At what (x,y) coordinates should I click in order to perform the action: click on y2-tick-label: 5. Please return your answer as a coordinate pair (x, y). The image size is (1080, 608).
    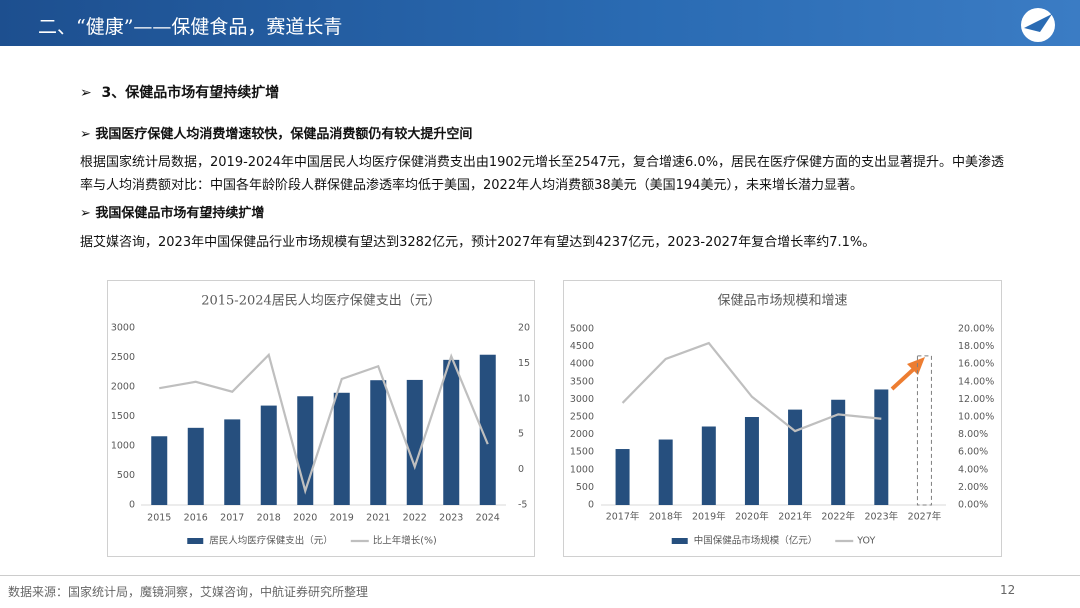
    Looking at the image, I should click on (521, 434).